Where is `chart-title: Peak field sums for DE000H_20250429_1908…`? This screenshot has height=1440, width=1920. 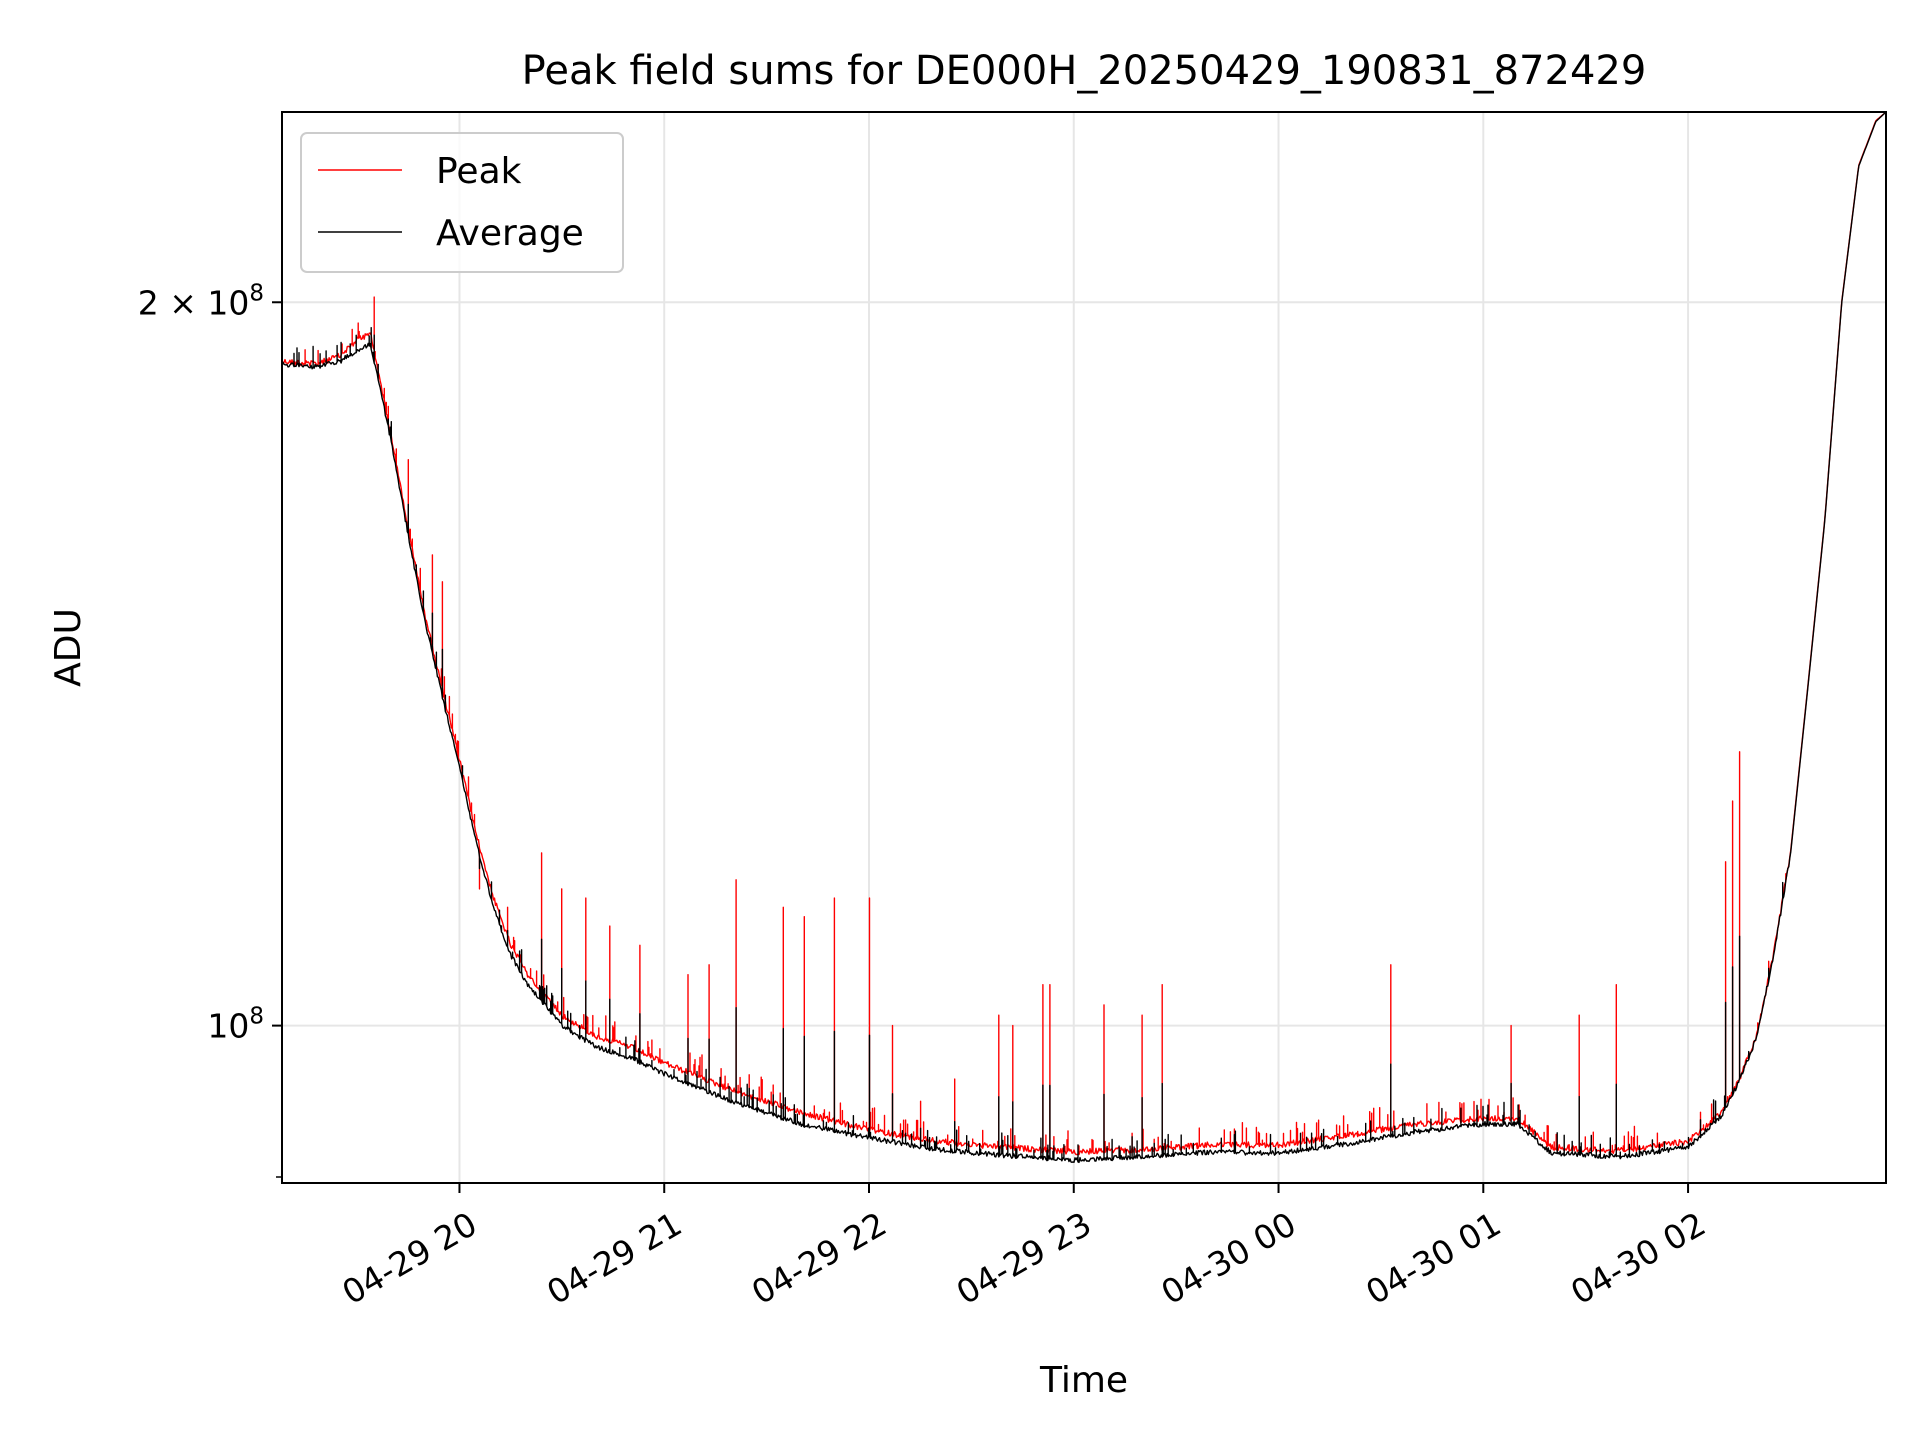 chart-title: Peak field sums for DE000H_20250429_1908… is located at coordinates (1084, 71).